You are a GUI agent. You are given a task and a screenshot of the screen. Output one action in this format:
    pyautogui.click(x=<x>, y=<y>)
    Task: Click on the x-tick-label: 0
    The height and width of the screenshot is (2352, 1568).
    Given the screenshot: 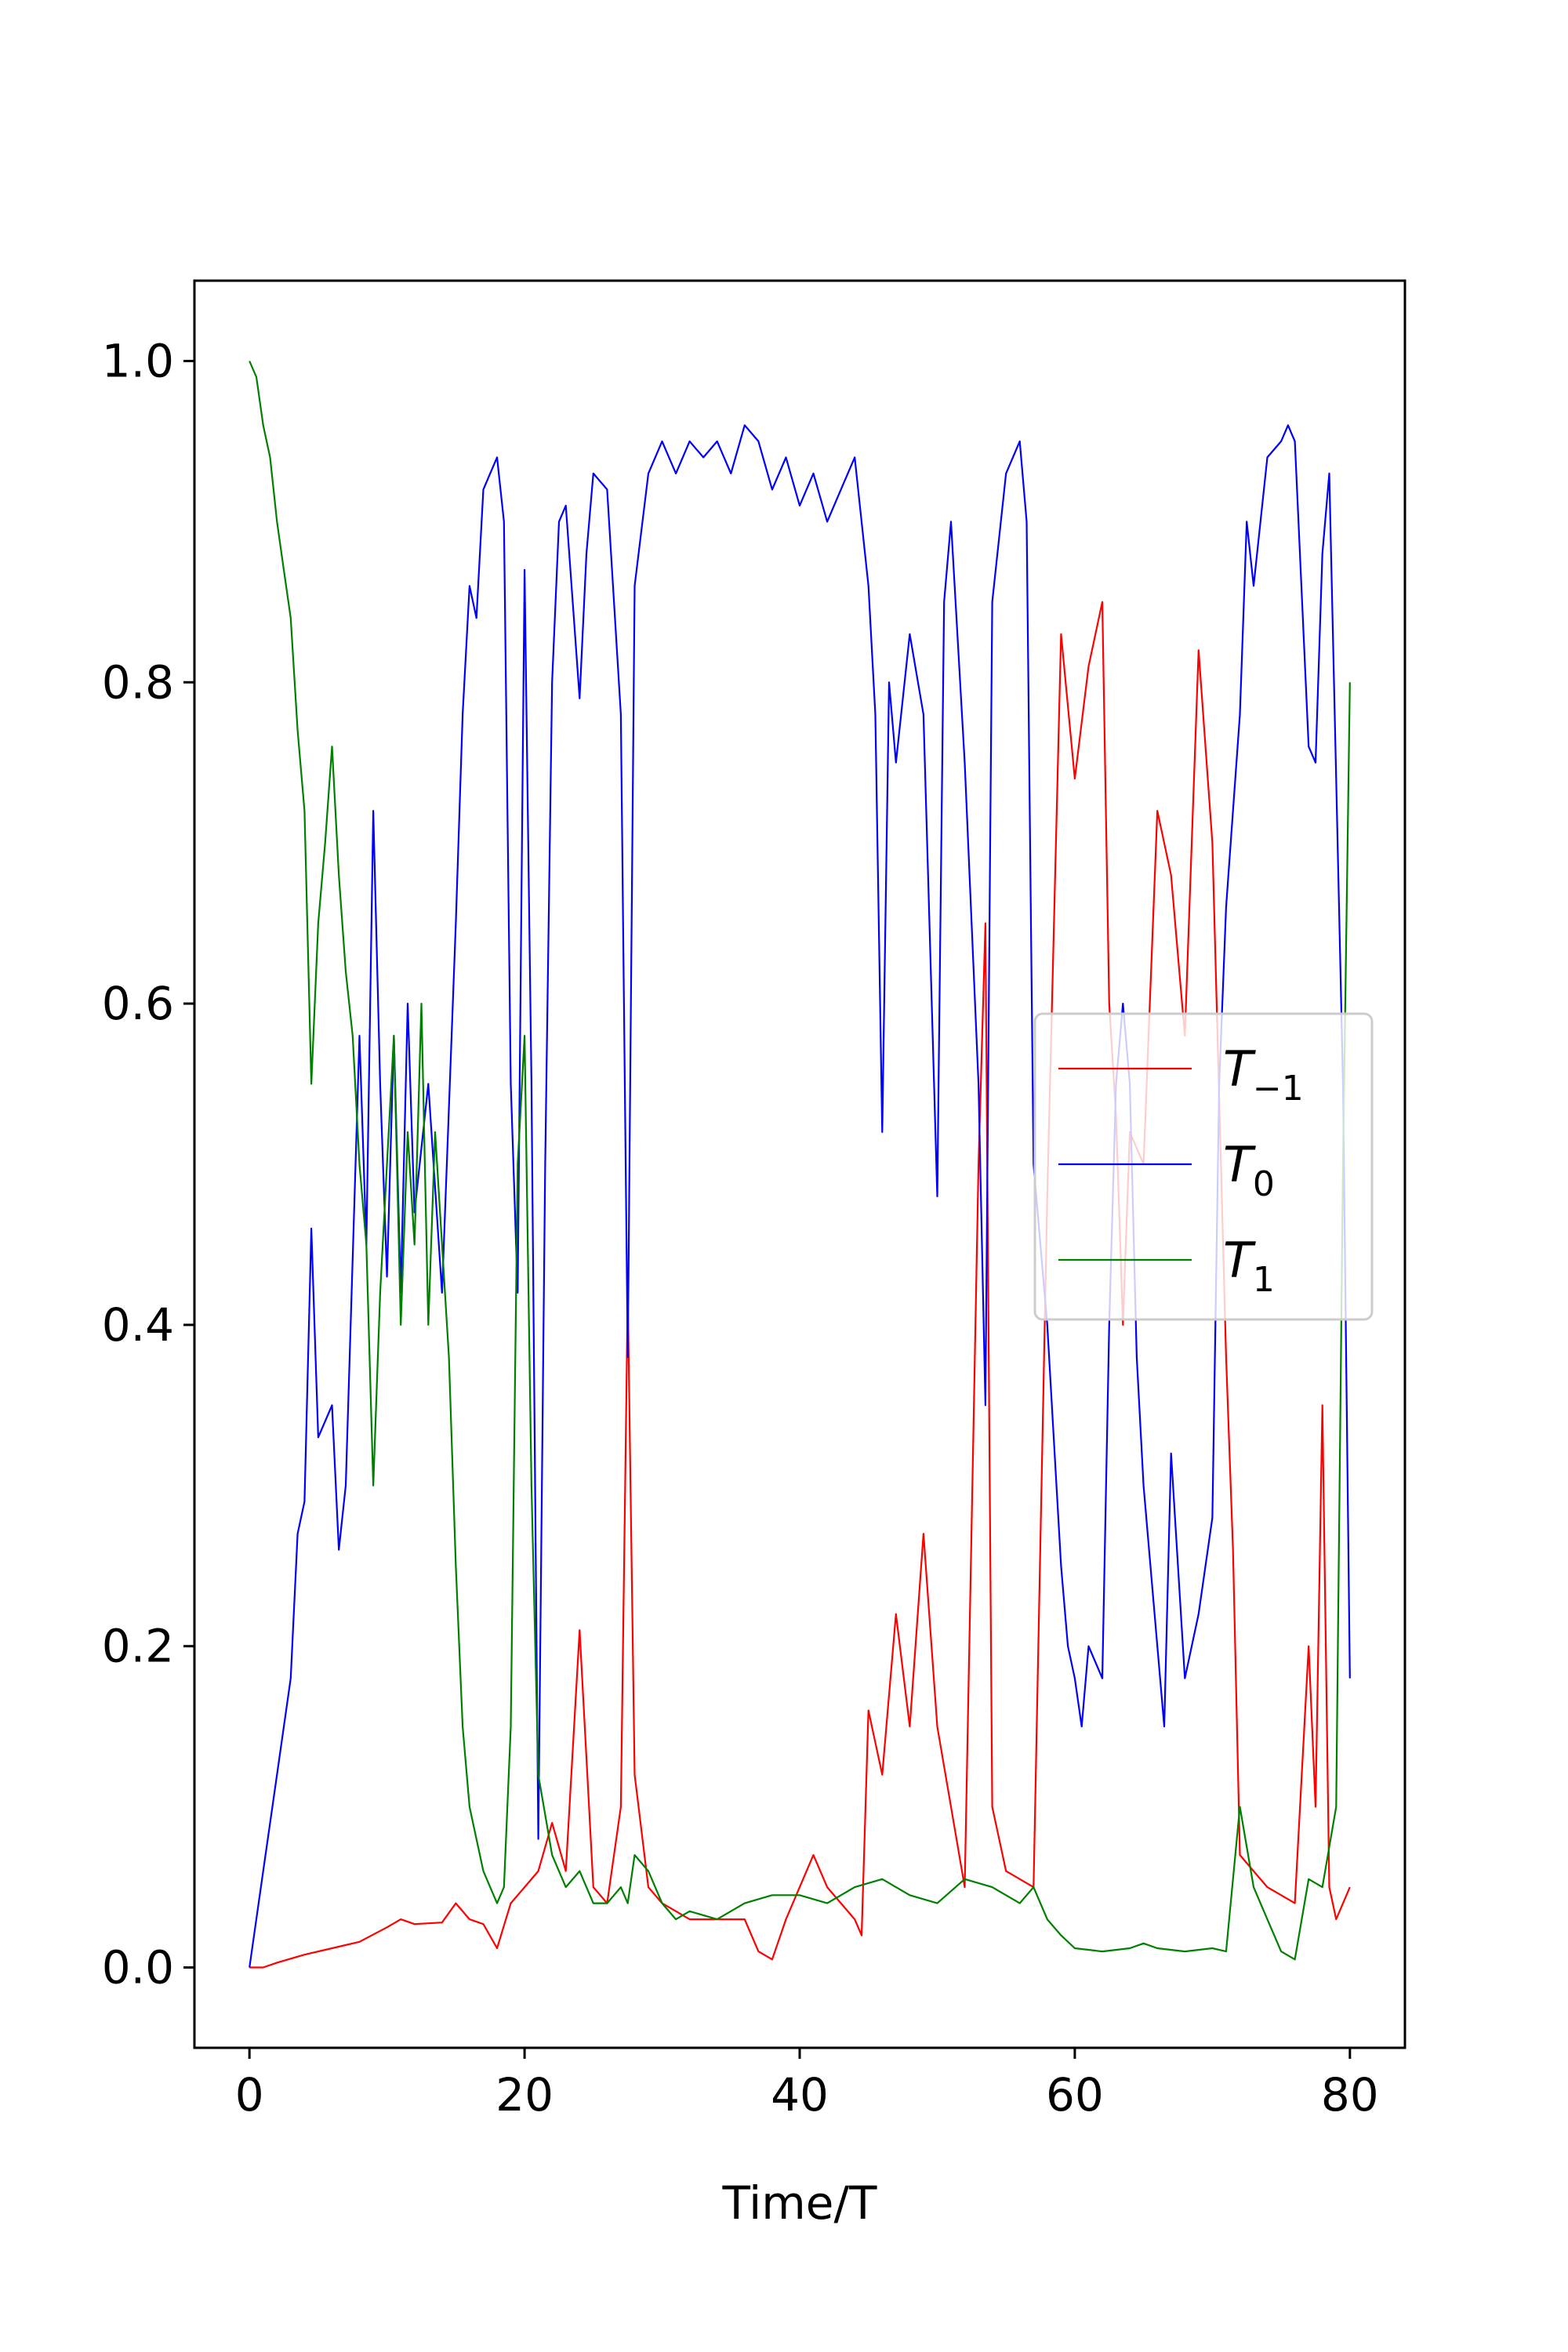 What is the action you would take?
    pyautogui.click(x=249, y=2095)
    